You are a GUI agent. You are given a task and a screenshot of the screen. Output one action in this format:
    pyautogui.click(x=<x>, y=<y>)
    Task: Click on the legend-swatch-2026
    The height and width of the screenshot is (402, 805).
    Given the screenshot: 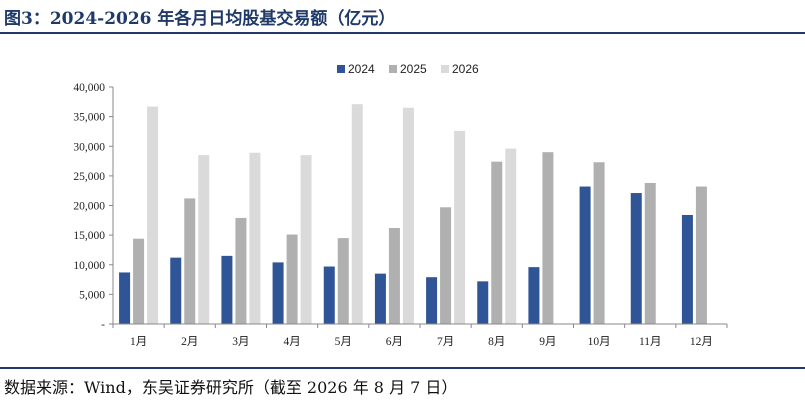 What is the action you would take?
    pyautogui.click(x=445, y=69)
    